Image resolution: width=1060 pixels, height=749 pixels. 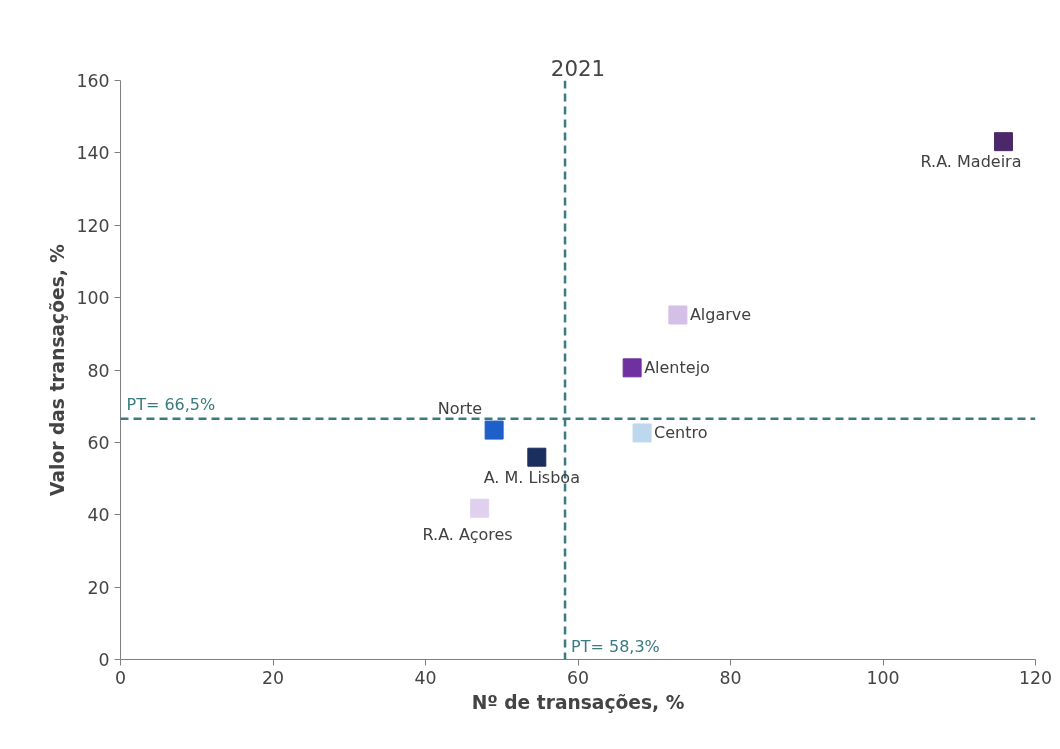 What do you see at coordinates (93, 81) in the screenshot?
I see `y-tick-label: 160` at bounding box center [93, 81].